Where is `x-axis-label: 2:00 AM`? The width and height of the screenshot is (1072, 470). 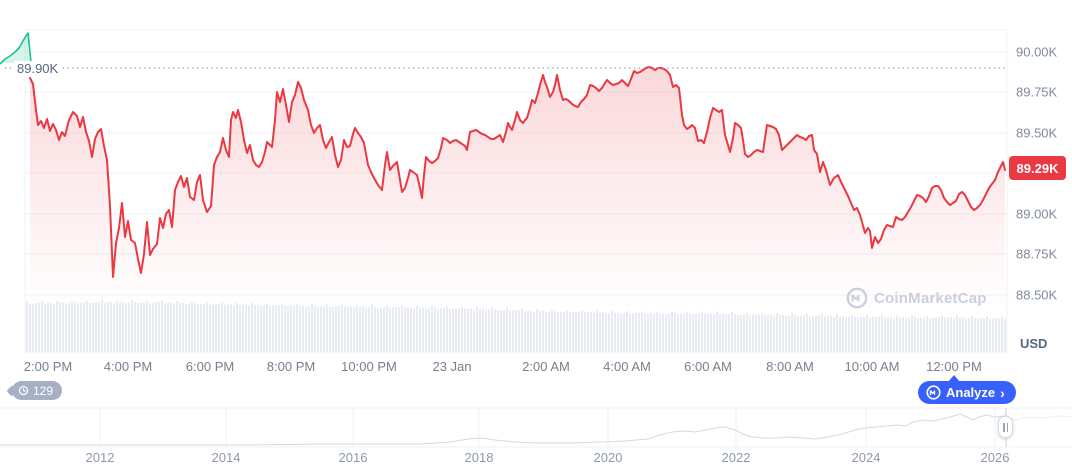
x-axis-label: 2:00 AM is located at coordinates (546, 366).